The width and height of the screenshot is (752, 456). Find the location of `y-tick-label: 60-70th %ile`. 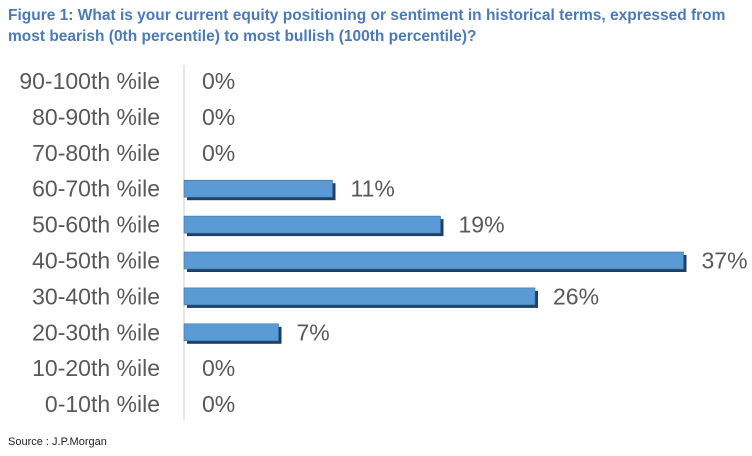

y-tick-label: 60-70th %ile is located at coordinates (96, 189).